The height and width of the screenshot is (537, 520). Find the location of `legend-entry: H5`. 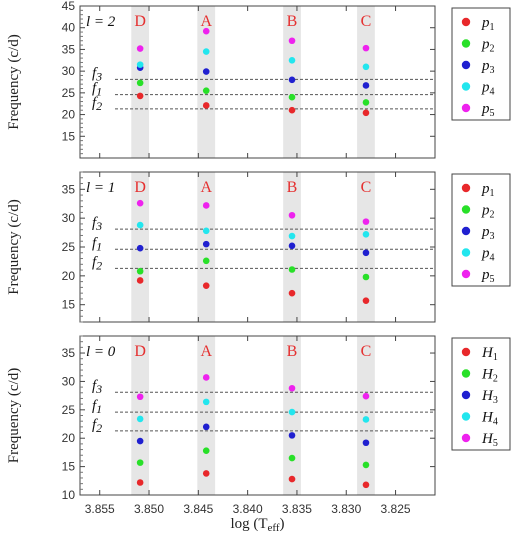

legend-entry: H5 is located at coordinates (489, 440).